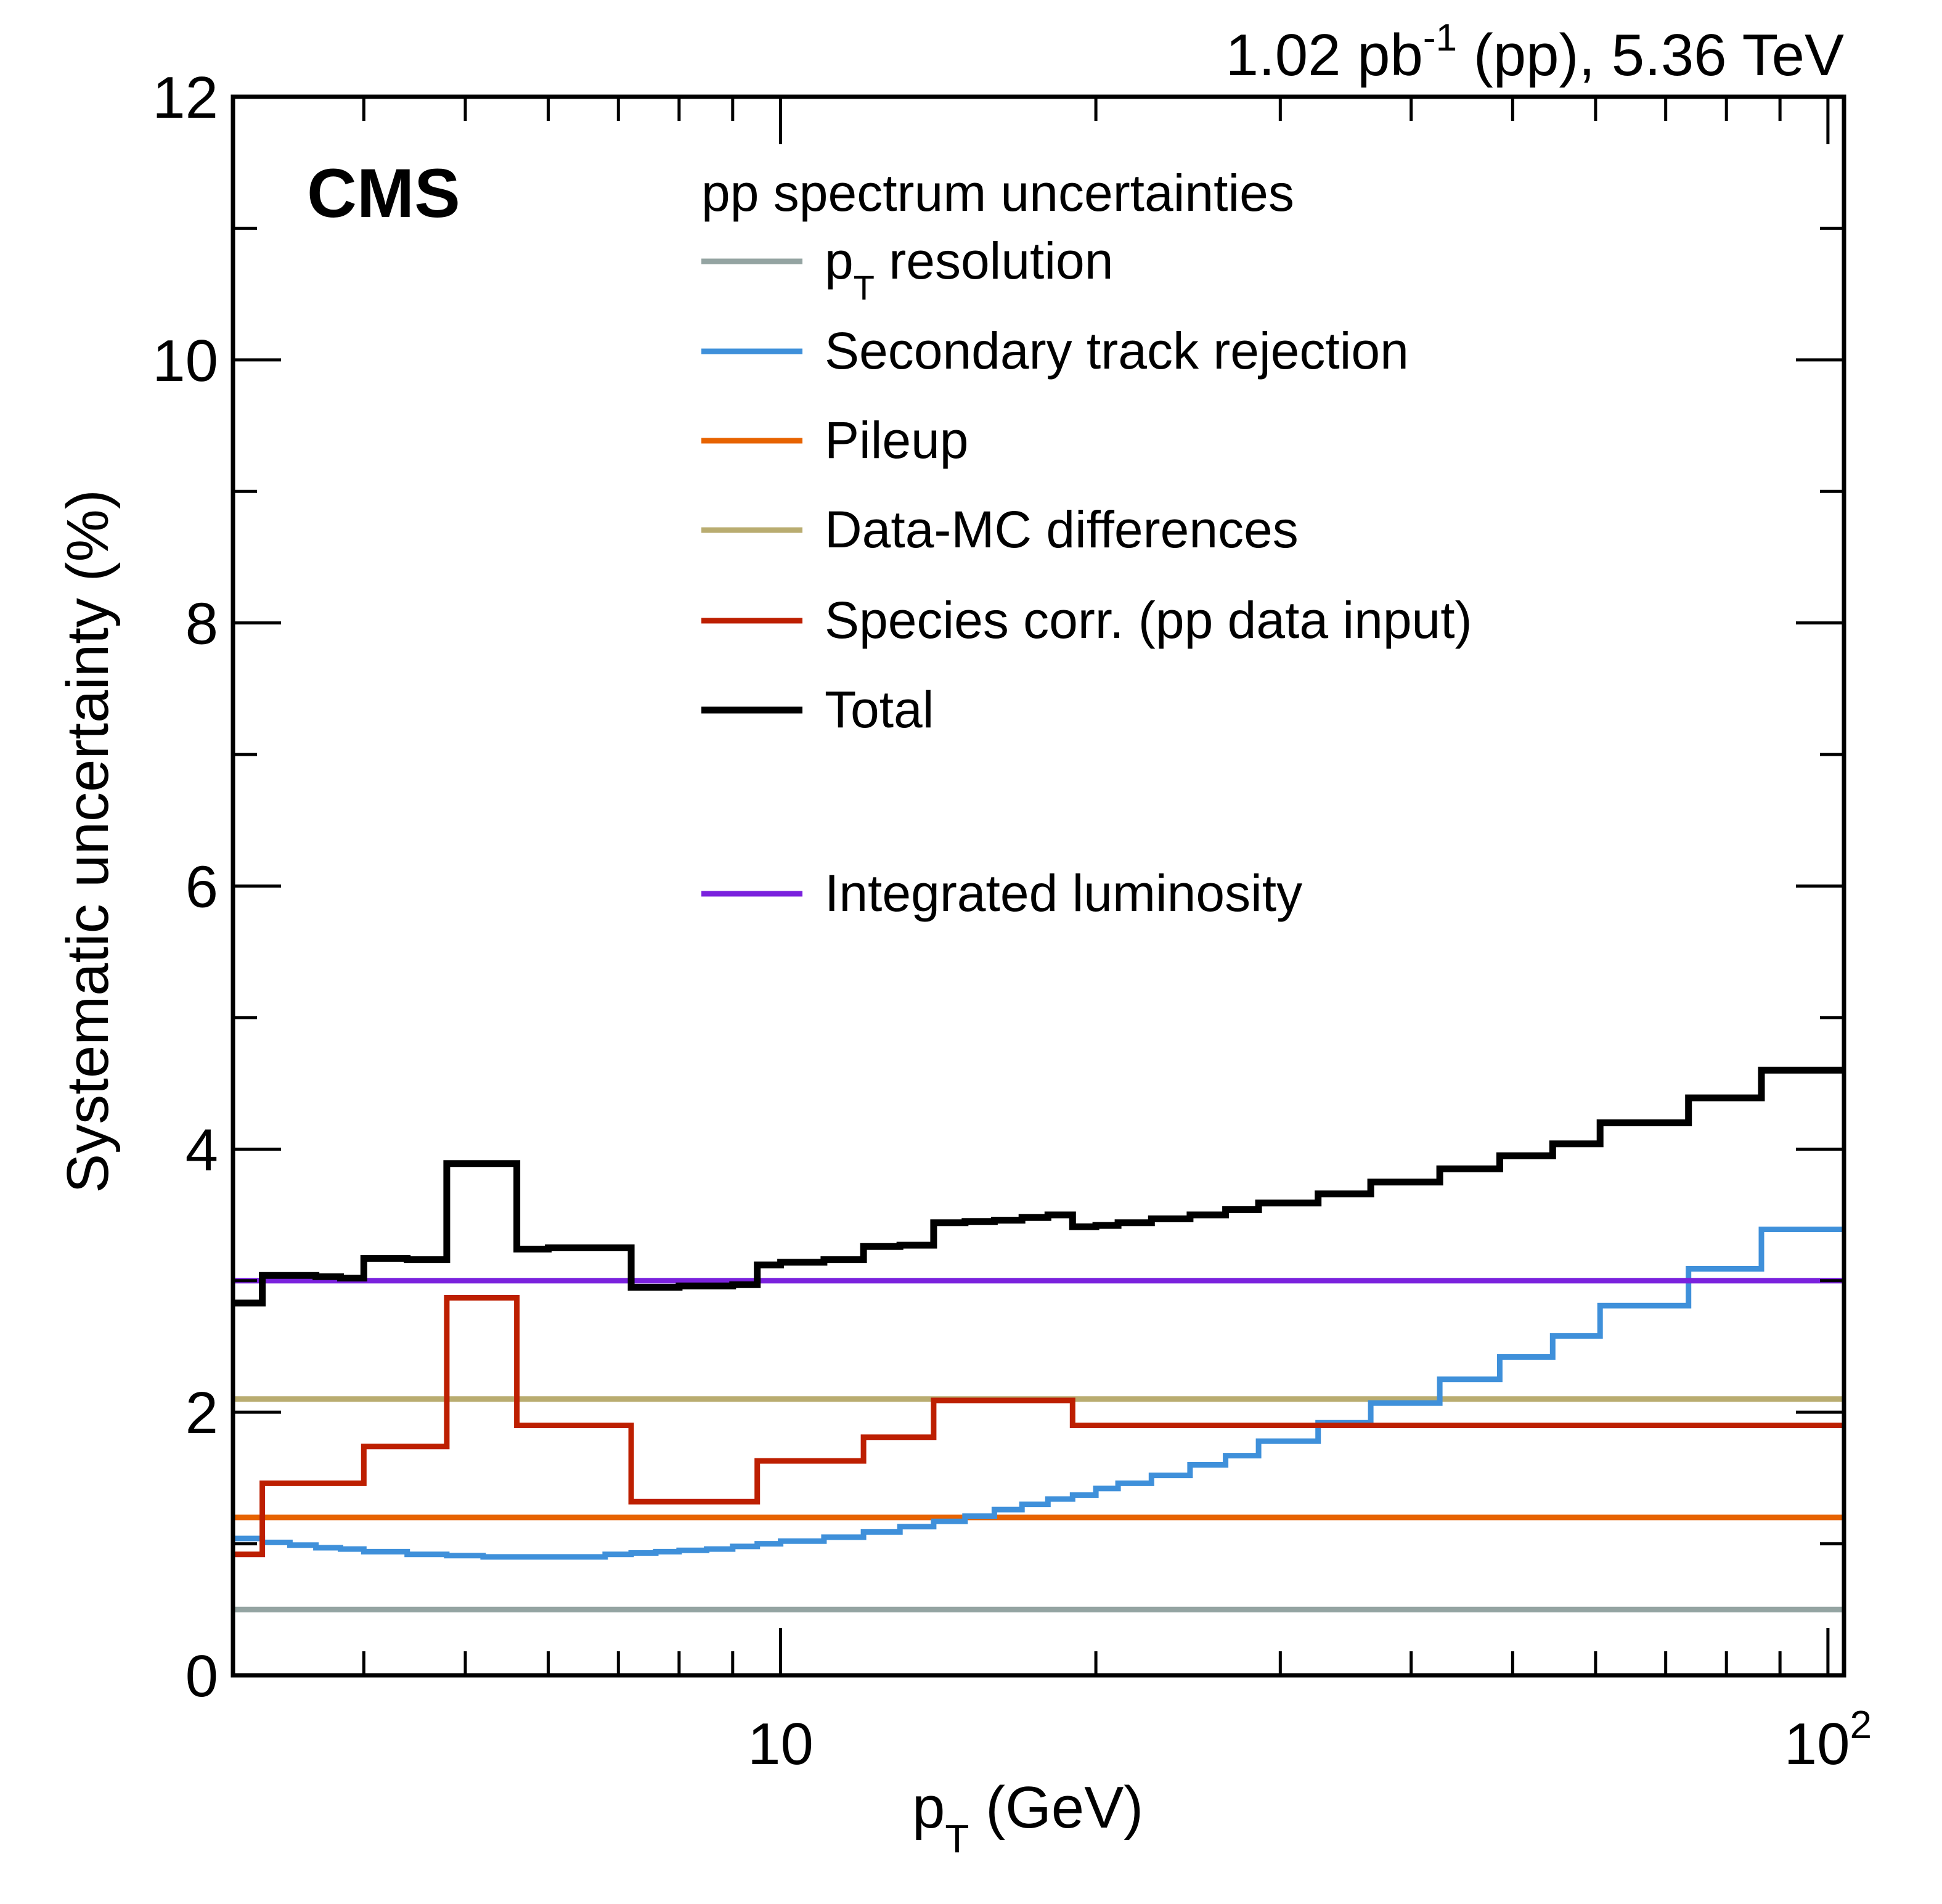 Image resolution: width=1942 pixels, height=1904 pixels. Describe the element at coordinates (897, 440) in the screenshot. I see `legend-label: Pileup` at that location.